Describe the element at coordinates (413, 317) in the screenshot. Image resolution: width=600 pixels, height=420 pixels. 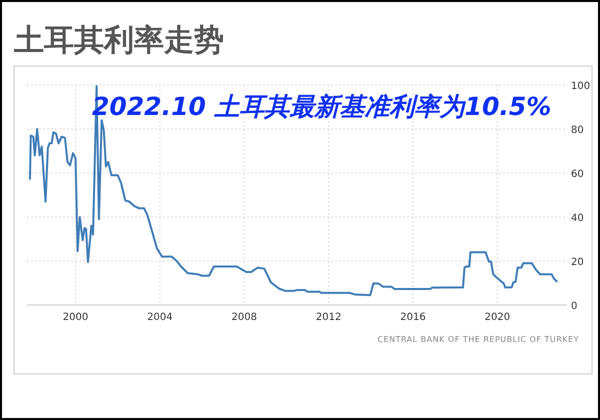
I see `x-tick-label: 2016` at that location.